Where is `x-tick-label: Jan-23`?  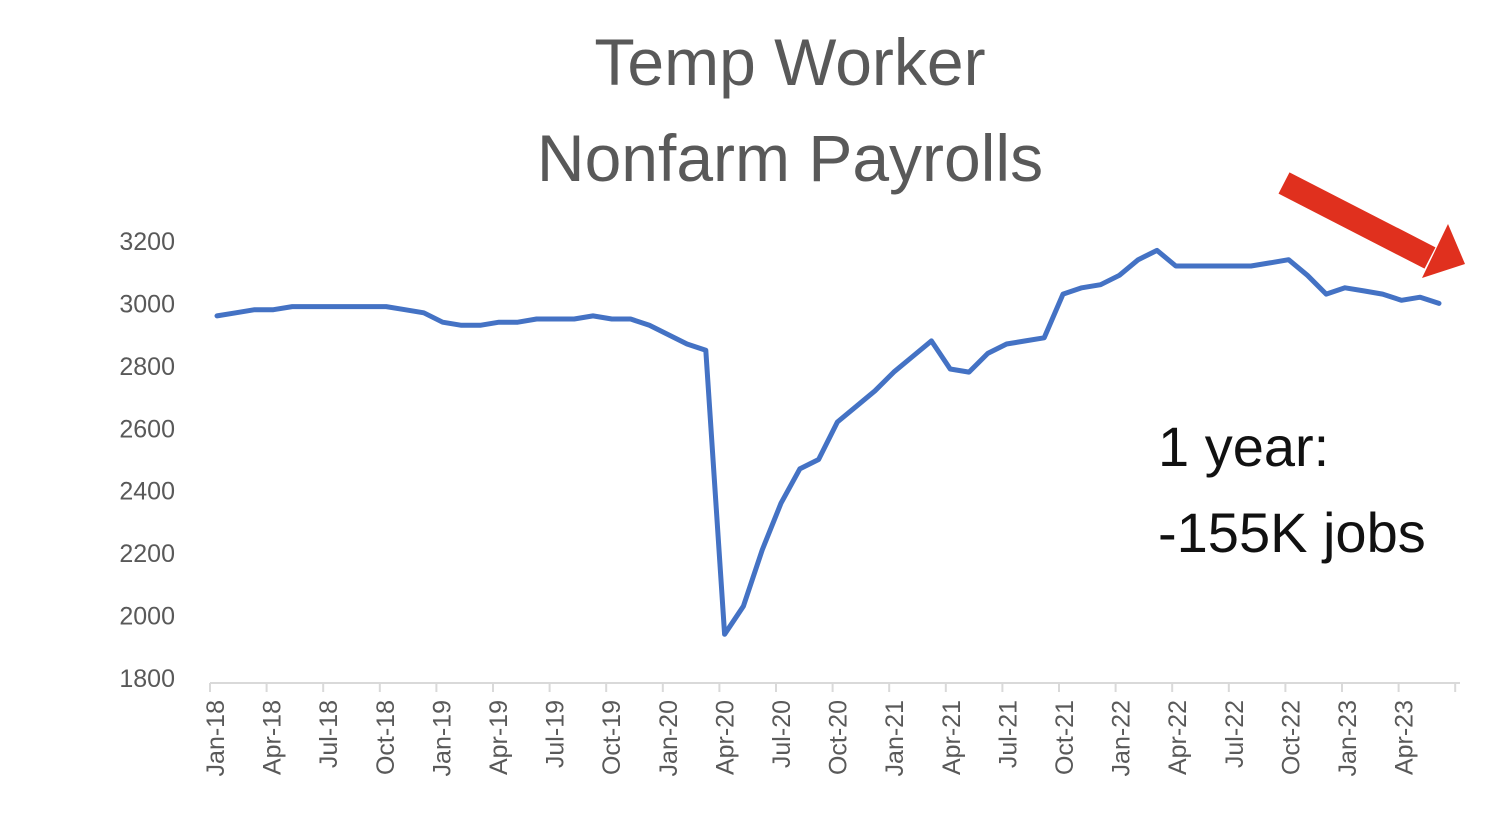 x-tick-label: Jan-23 is located at coordinates (1348, 738).